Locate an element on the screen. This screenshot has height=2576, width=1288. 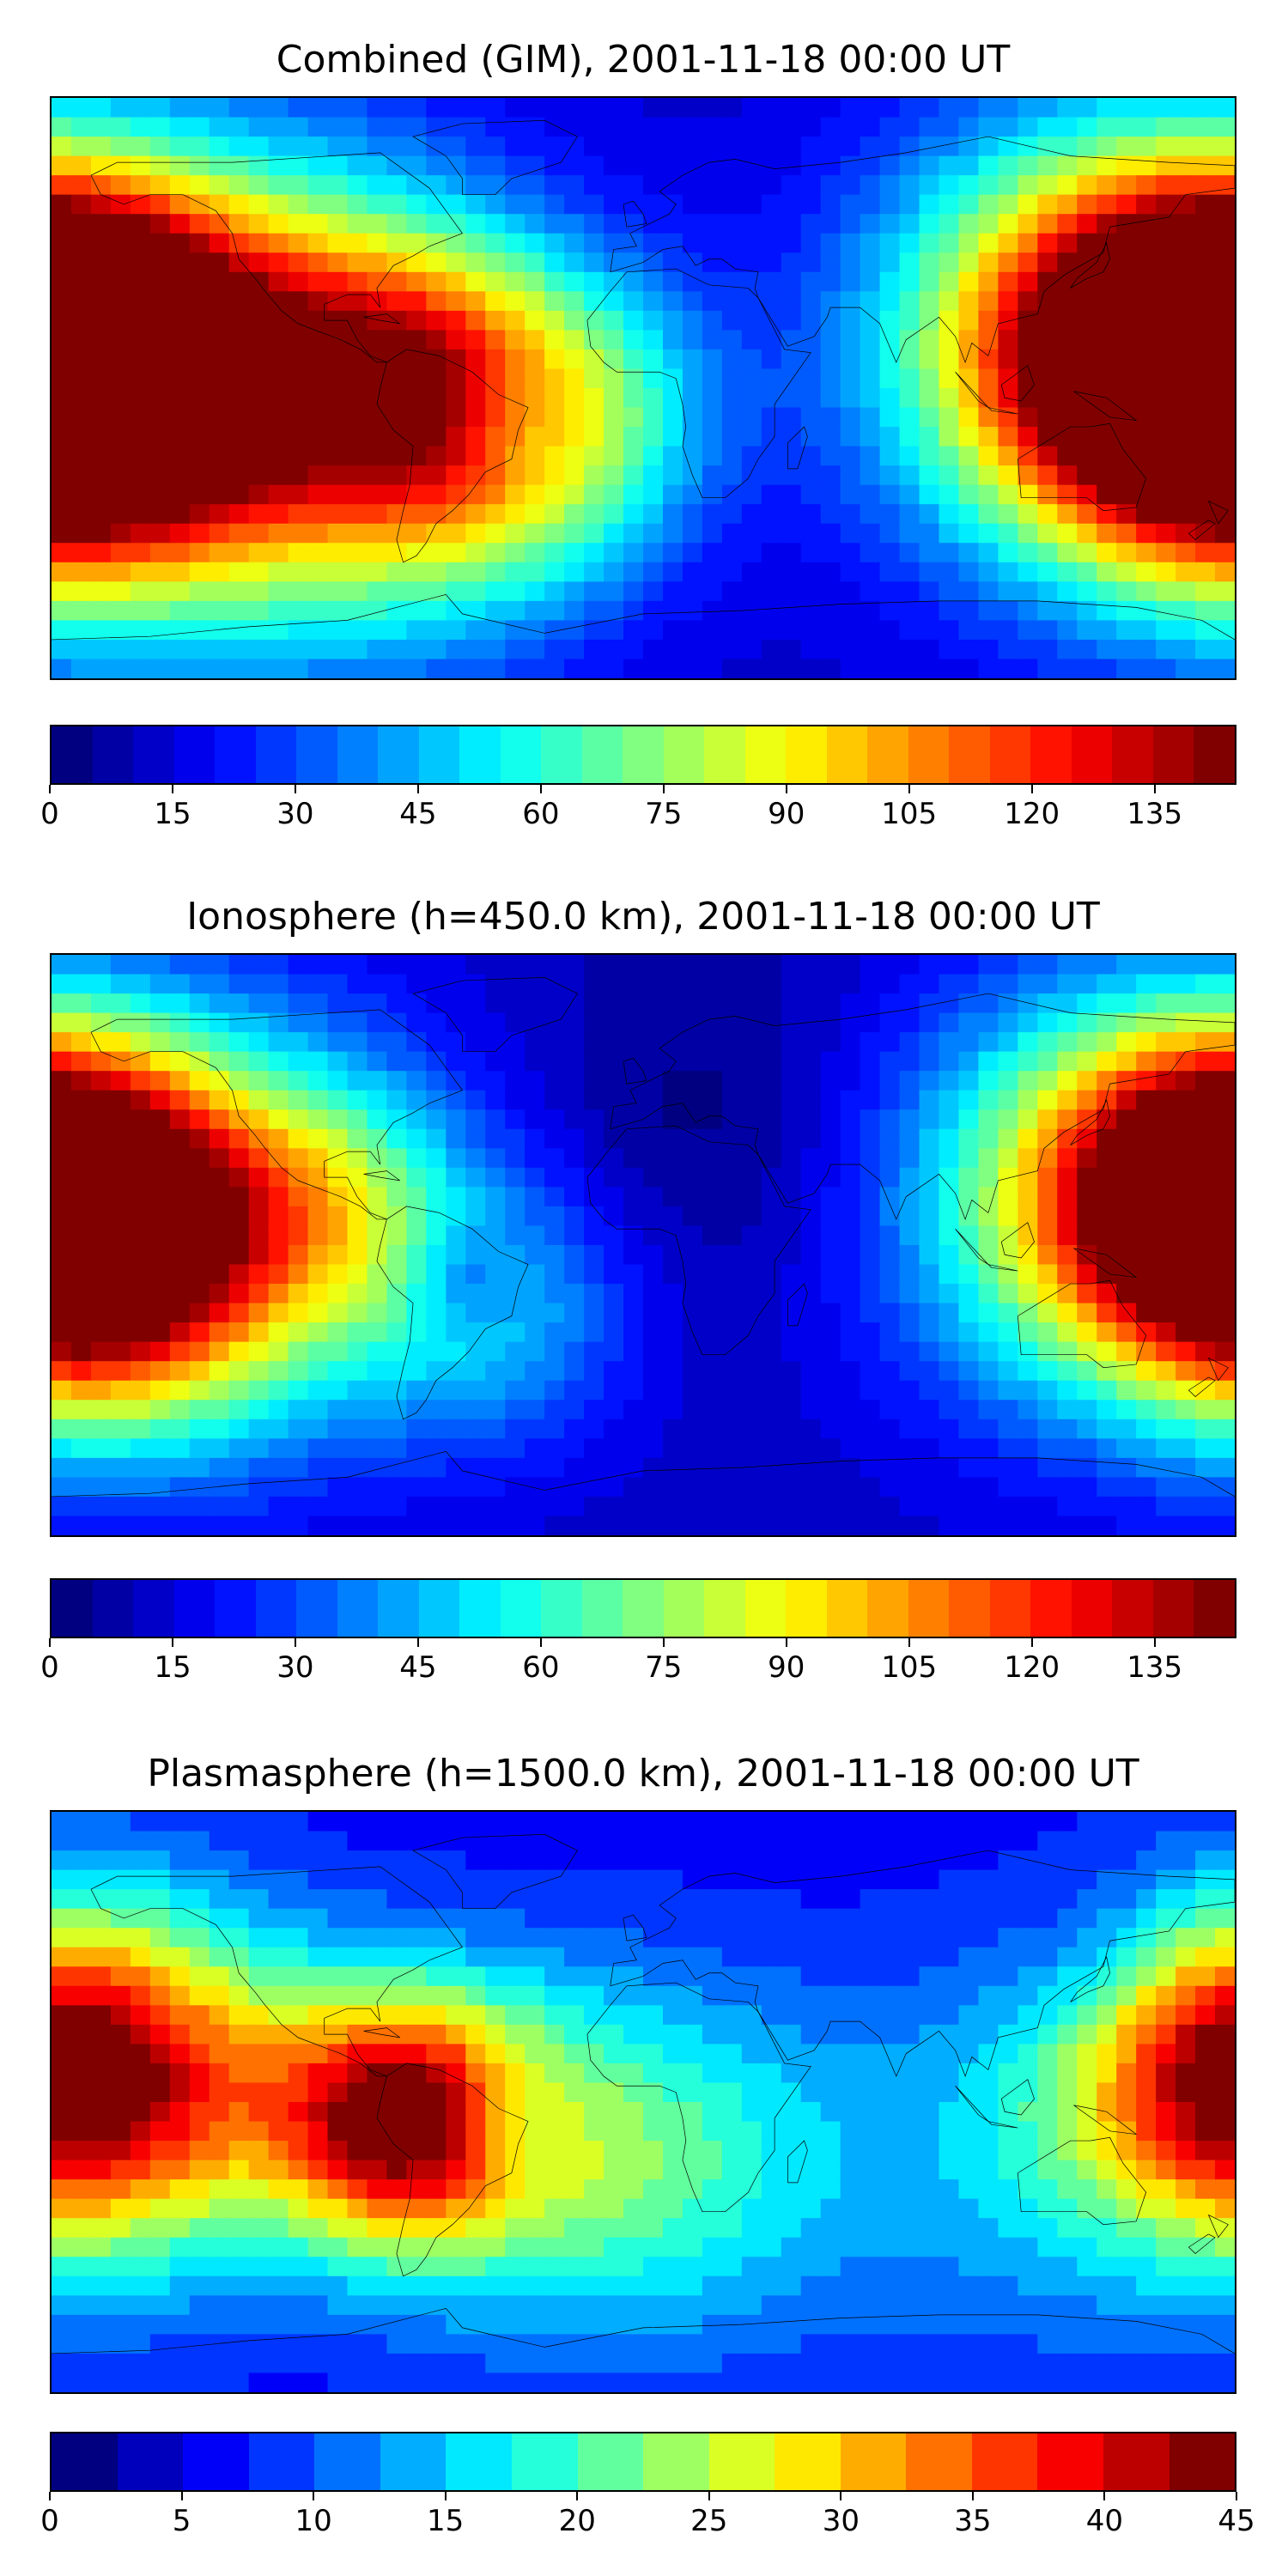
coastline is located at coordinates (797, 1305).